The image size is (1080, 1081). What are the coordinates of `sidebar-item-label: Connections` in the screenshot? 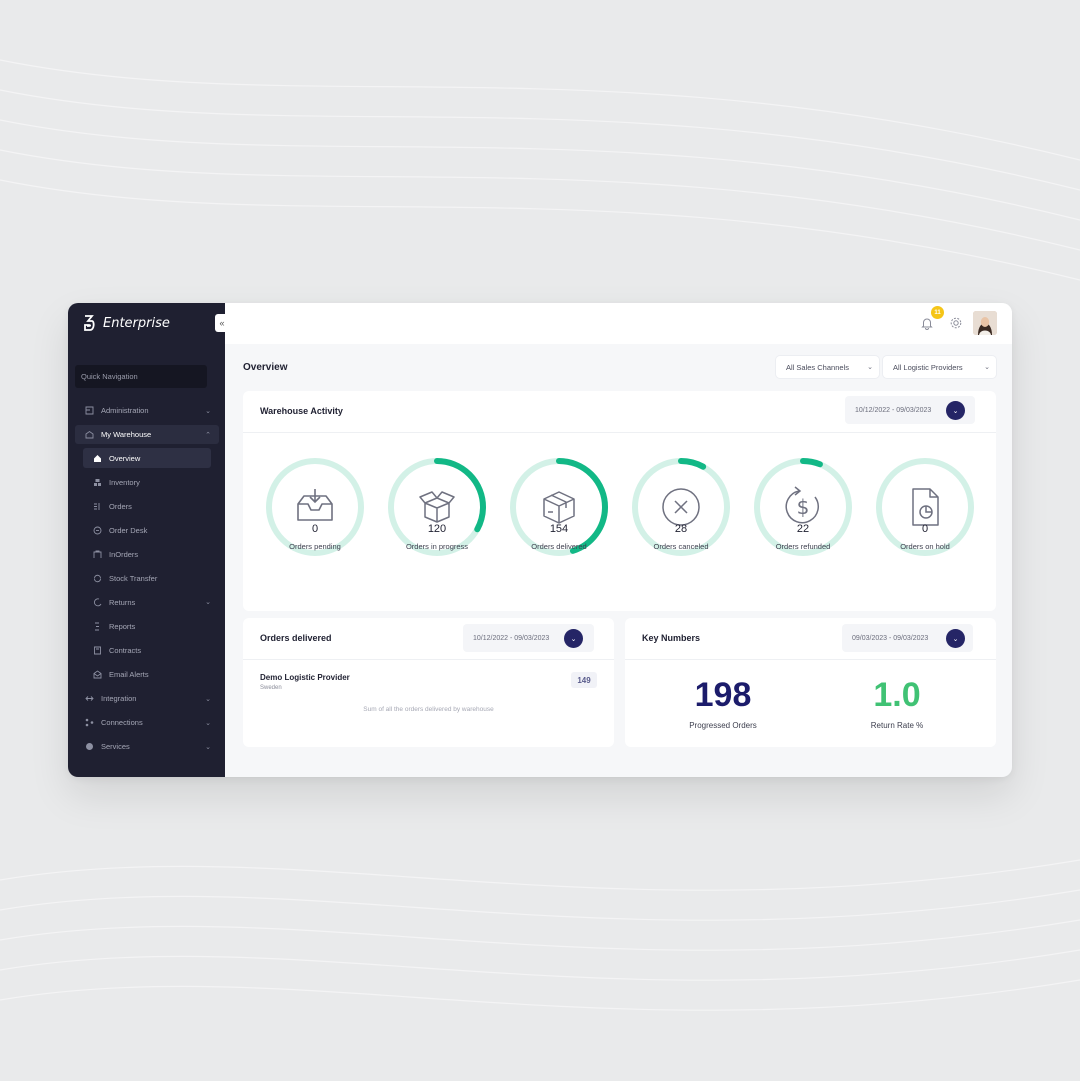 It's located at (122, 722).